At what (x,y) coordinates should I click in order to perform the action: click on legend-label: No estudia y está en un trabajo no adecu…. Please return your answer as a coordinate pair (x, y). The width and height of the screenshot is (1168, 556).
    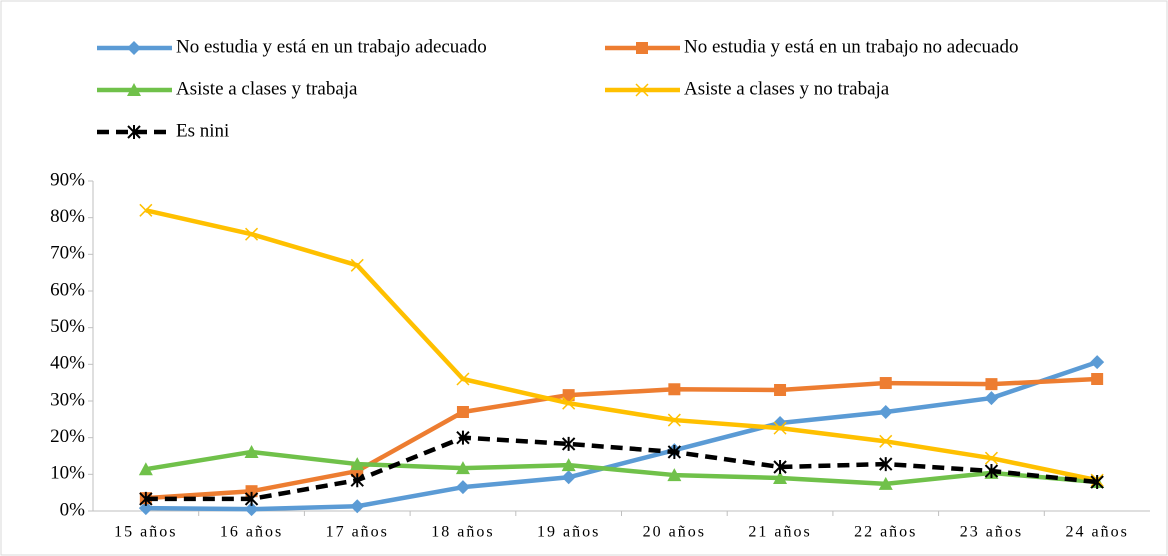
    Looking at the image, I should click on (851, 46).